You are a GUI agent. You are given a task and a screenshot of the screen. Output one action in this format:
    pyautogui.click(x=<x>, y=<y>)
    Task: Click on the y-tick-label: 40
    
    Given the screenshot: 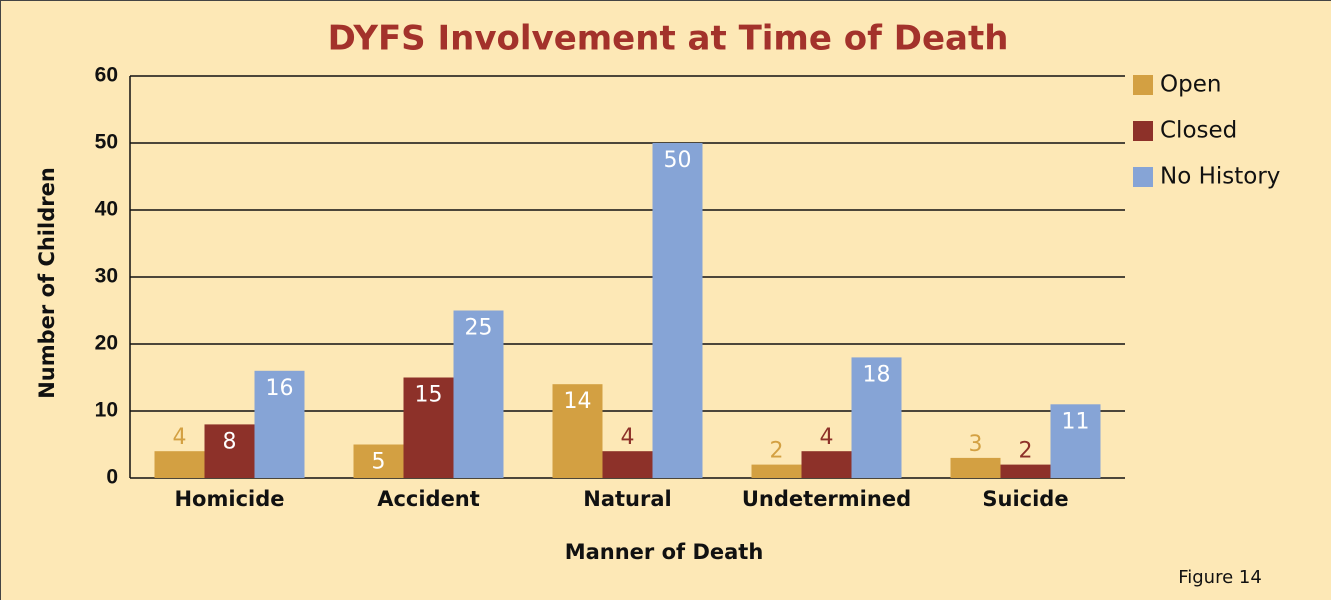 What is the action you would take?
    pyautogui.click(x=106, y=209)
    